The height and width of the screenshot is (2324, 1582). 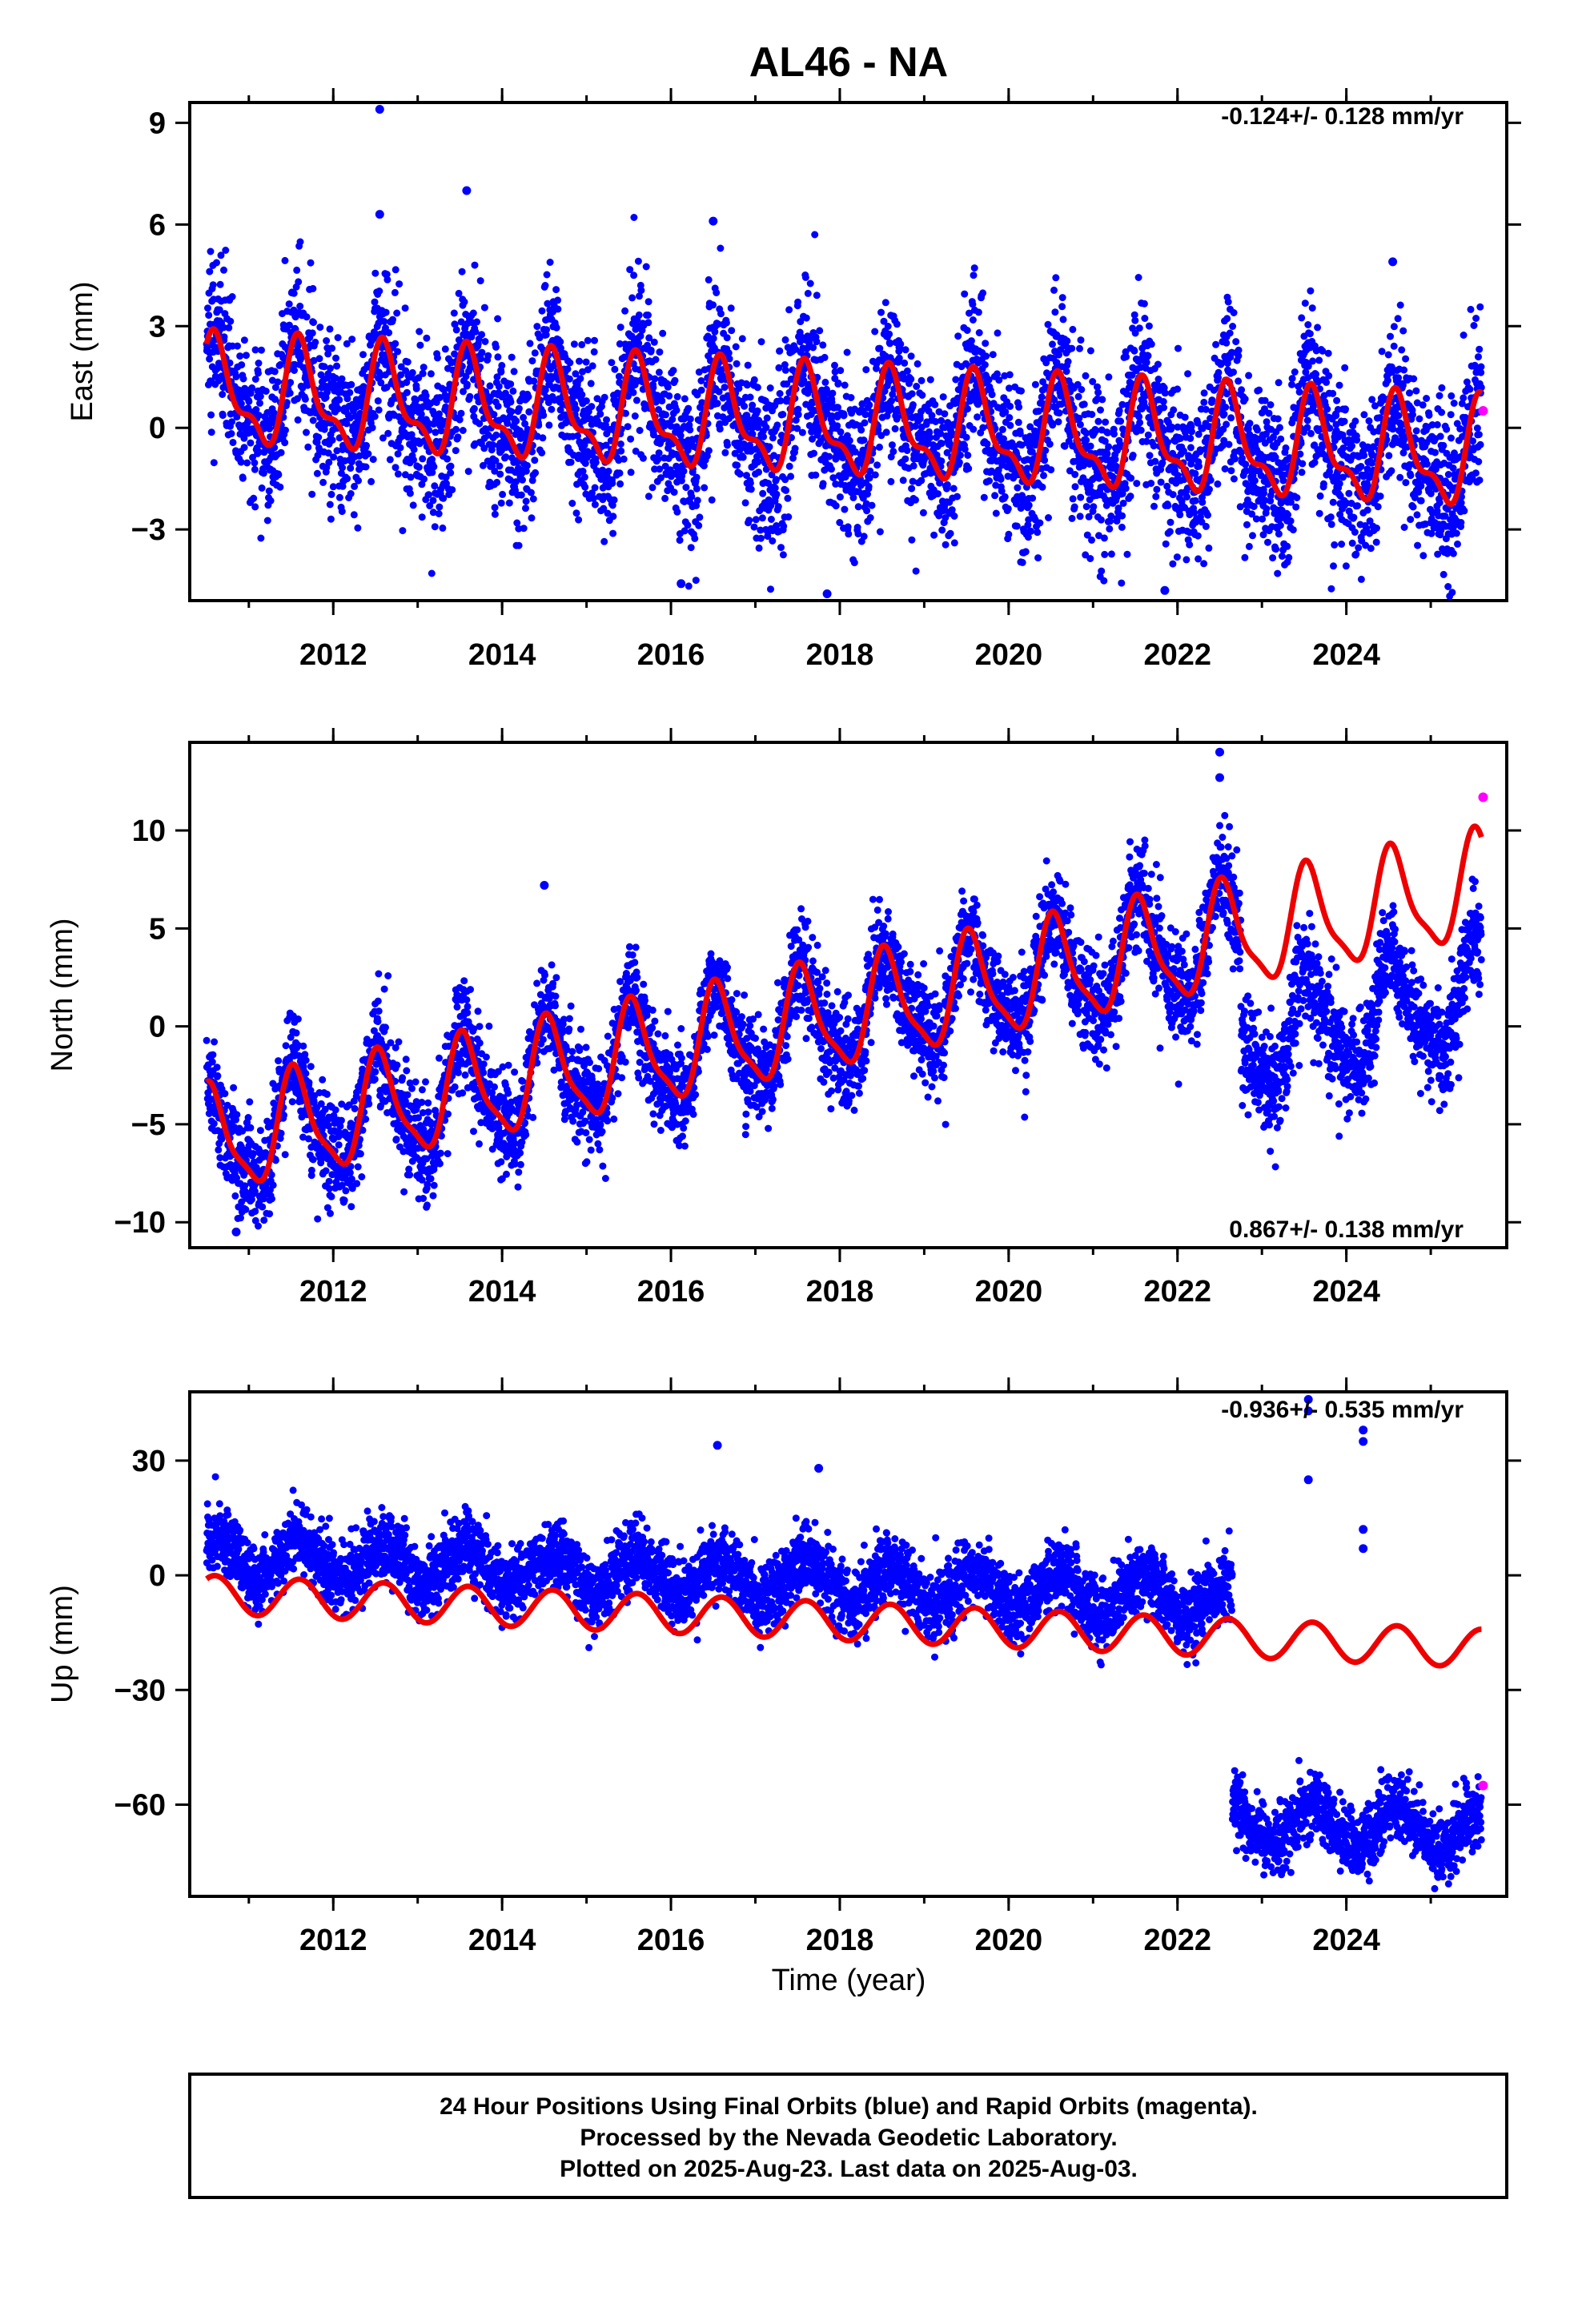 I want to click on north-y-axis-label: North (mm), so click(x=62, y=995).